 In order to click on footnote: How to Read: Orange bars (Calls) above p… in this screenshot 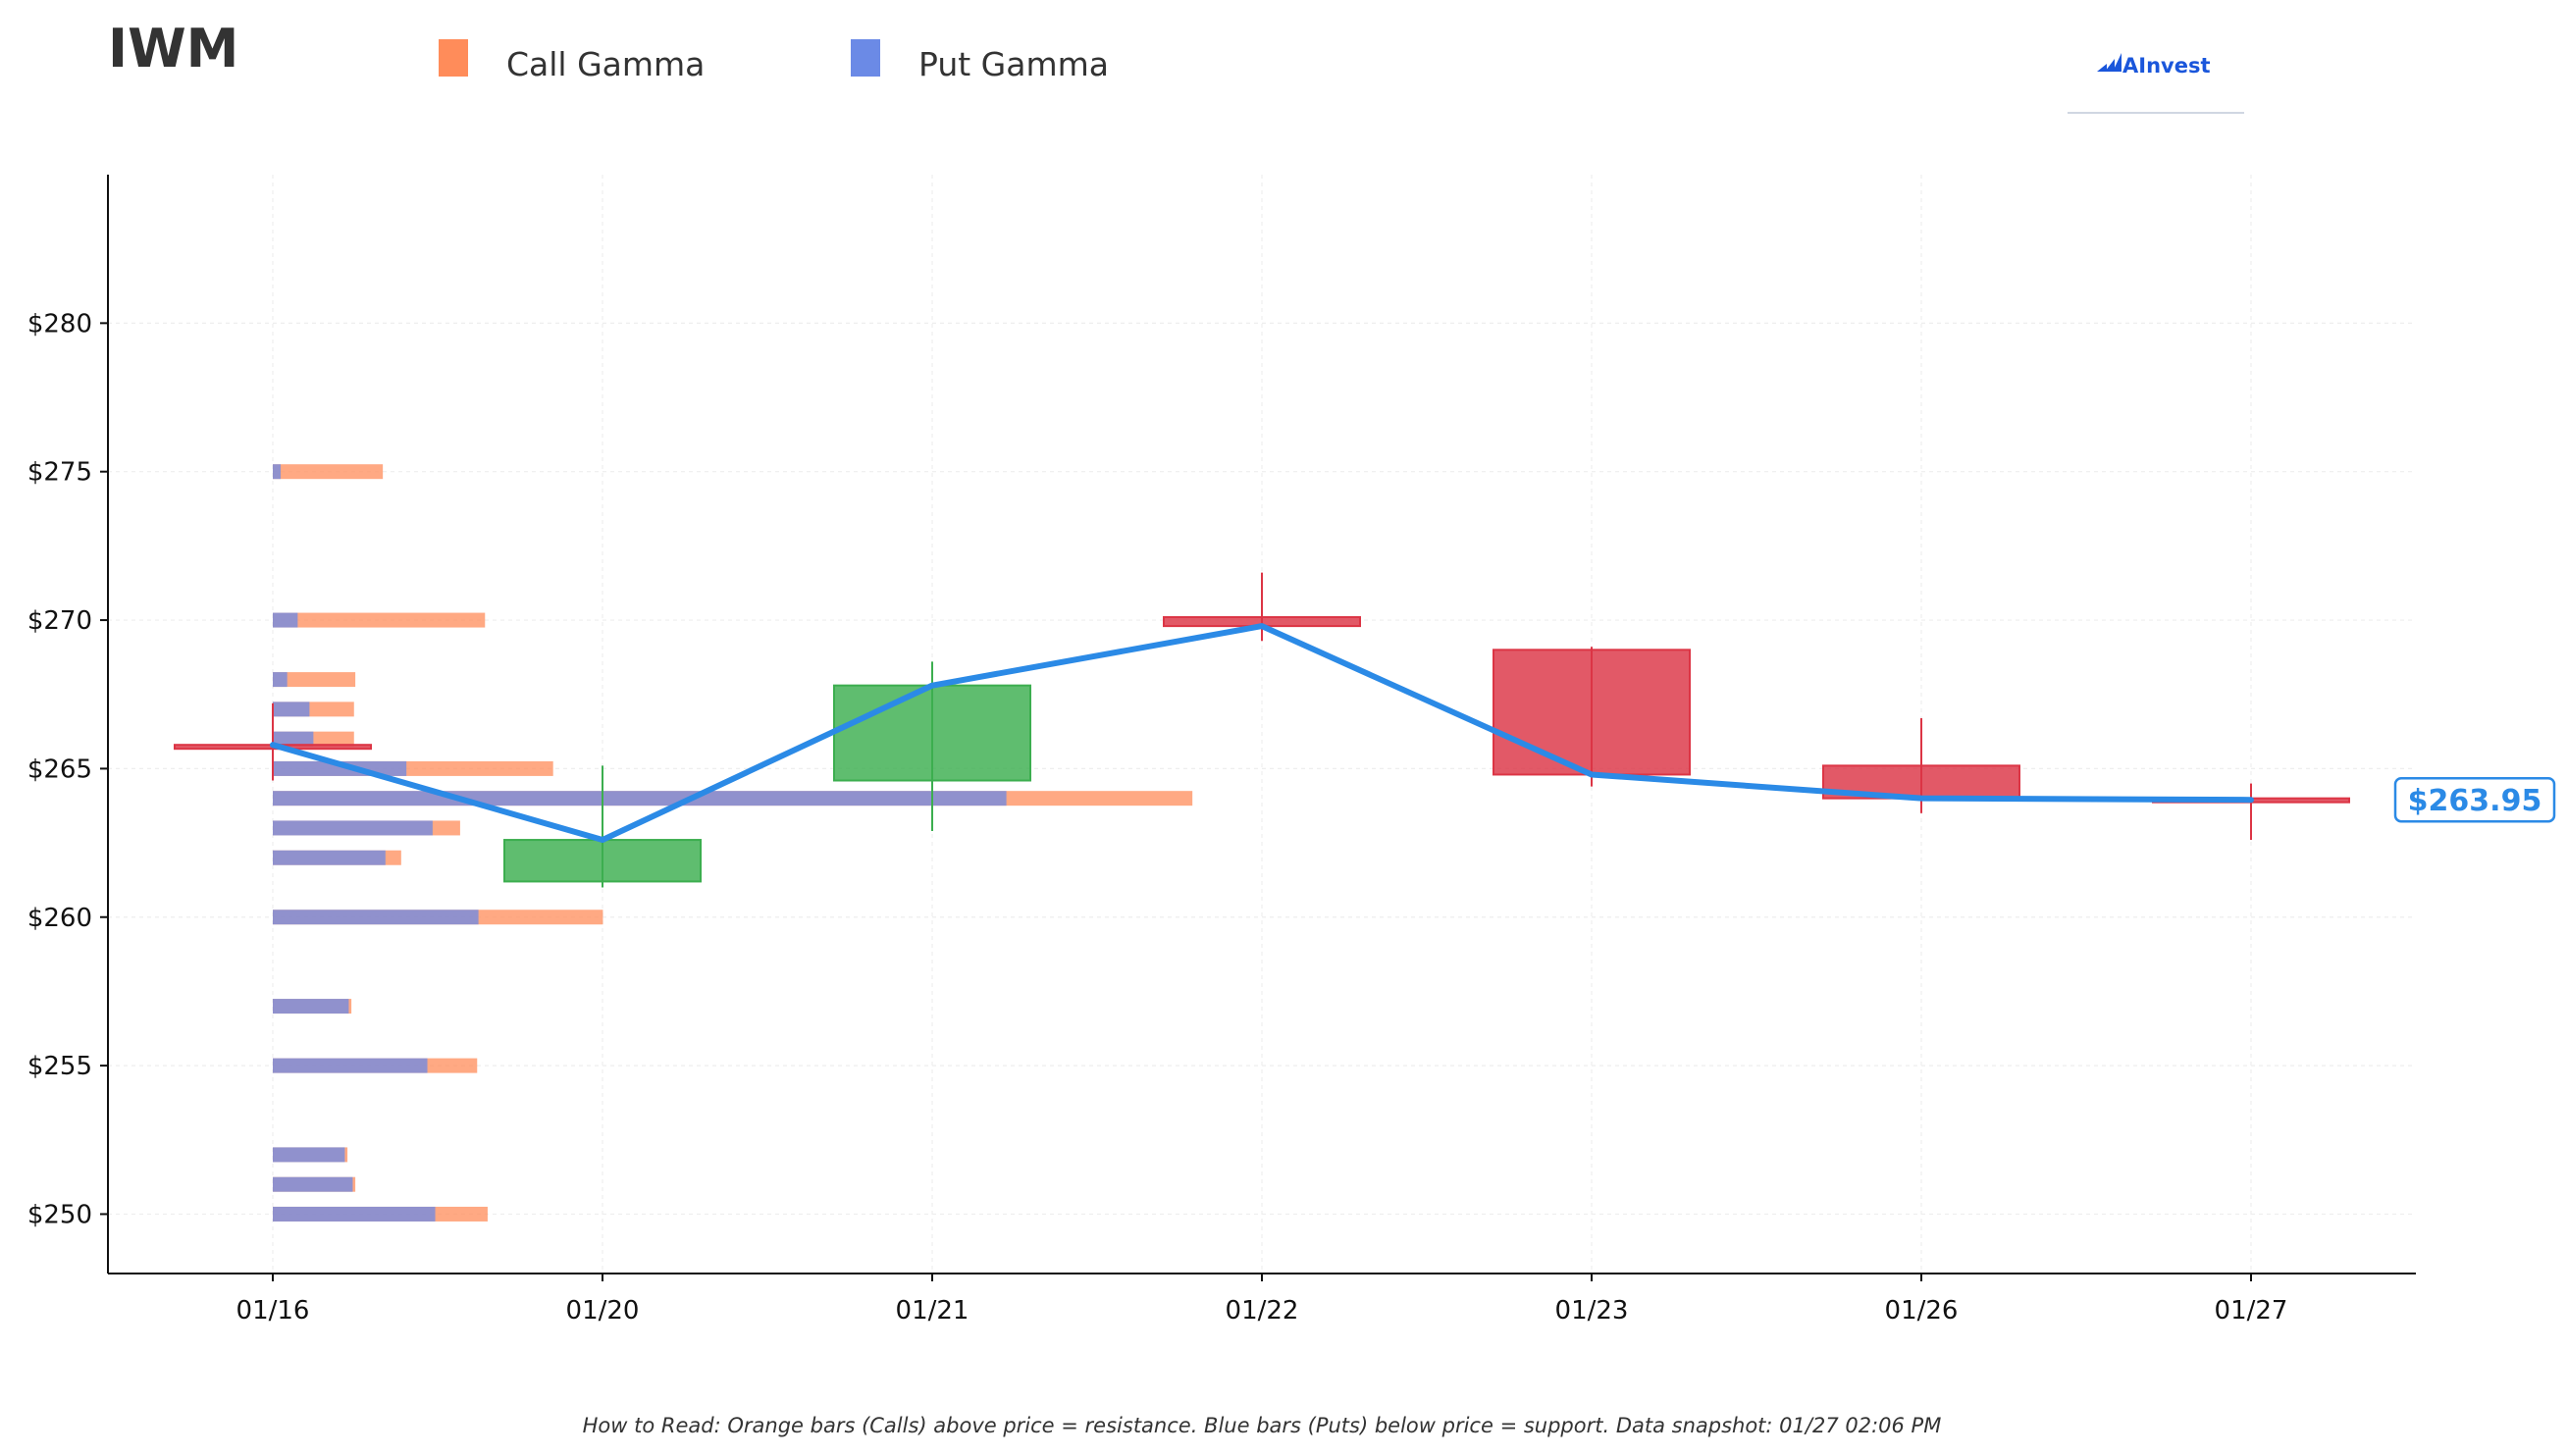, I will do `click(1262, 1425)`.